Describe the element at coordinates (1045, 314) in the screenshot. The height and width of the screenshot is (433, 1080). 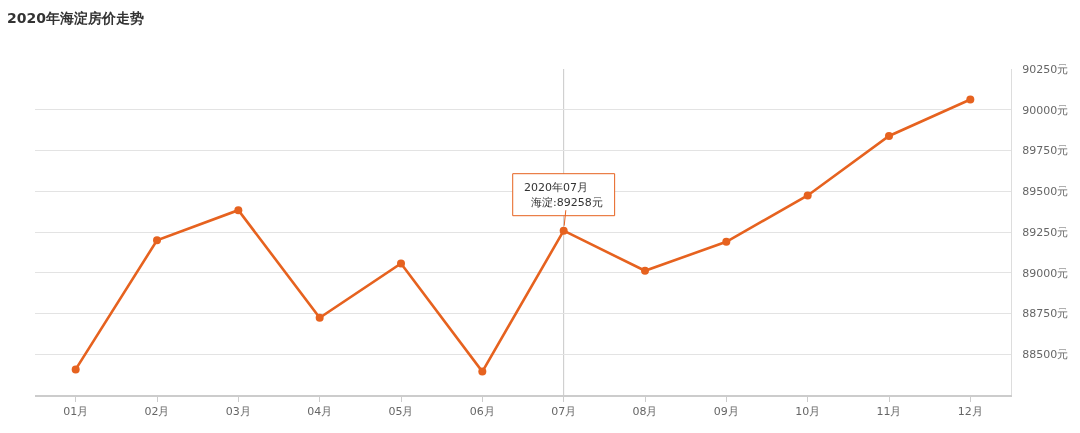
I see `y-tick-label: 88750元` at that location.